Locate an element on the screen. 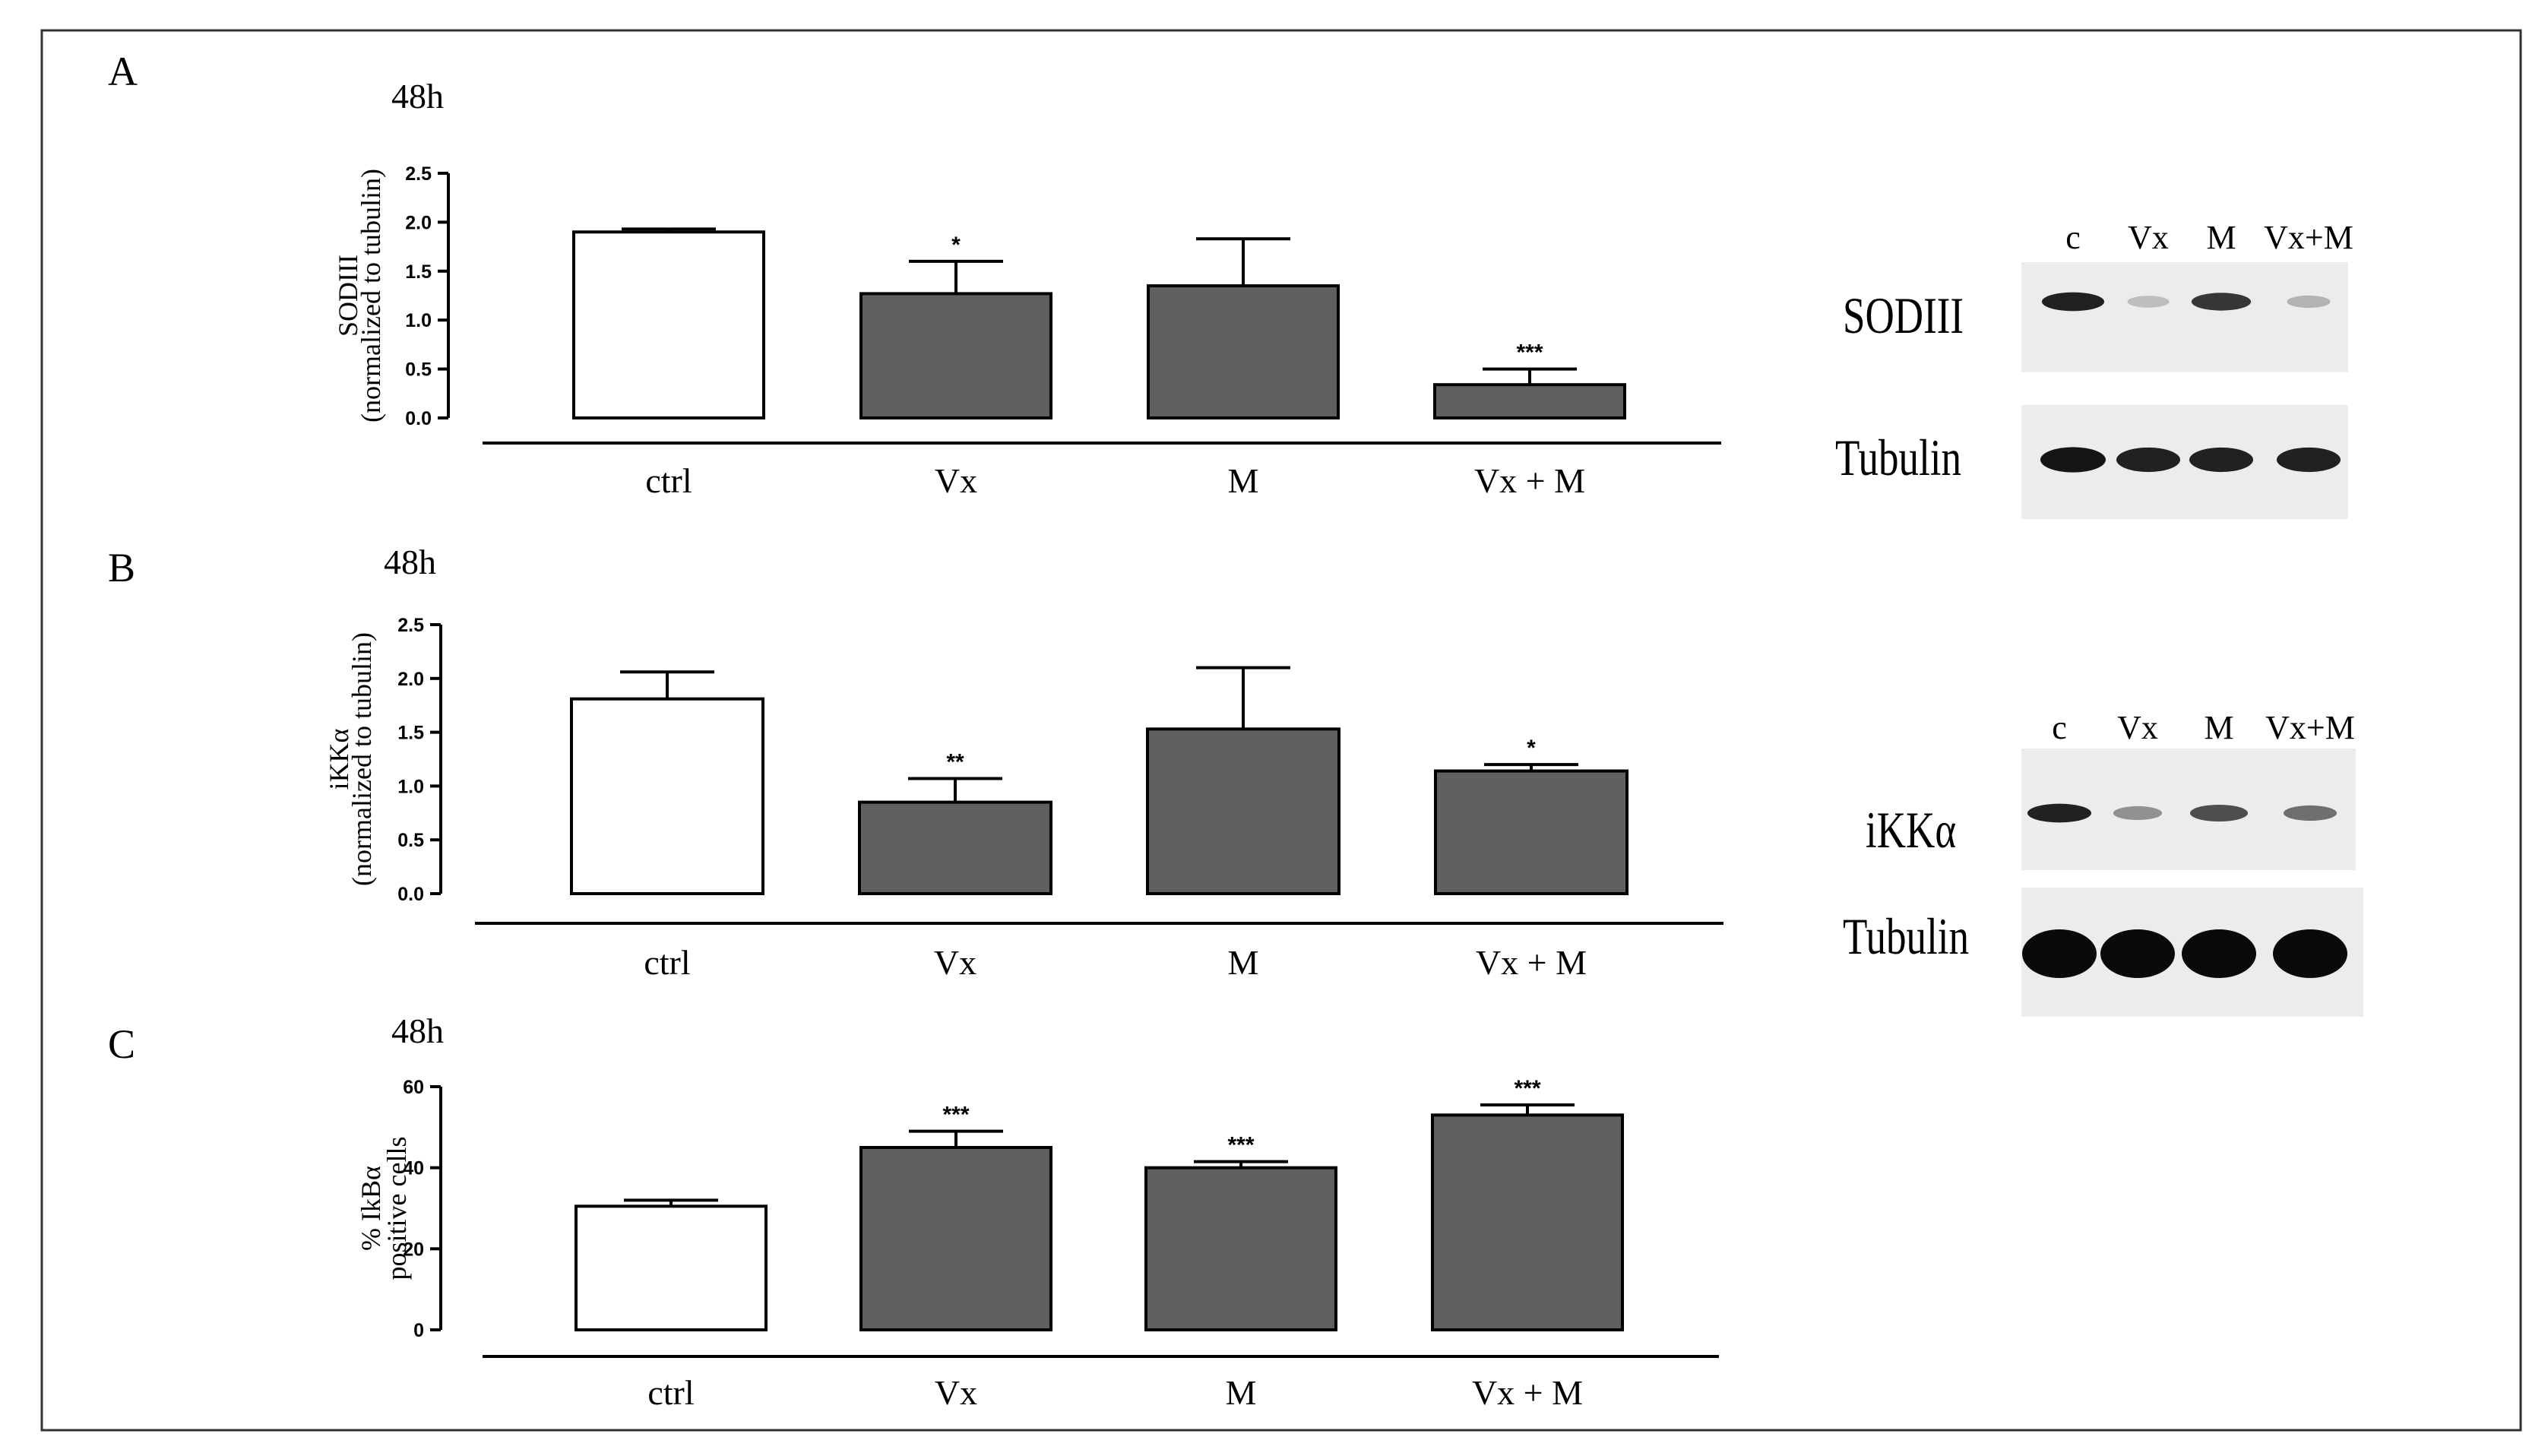  blot-row-label: SODIII is located at coordinates (1903, 316).